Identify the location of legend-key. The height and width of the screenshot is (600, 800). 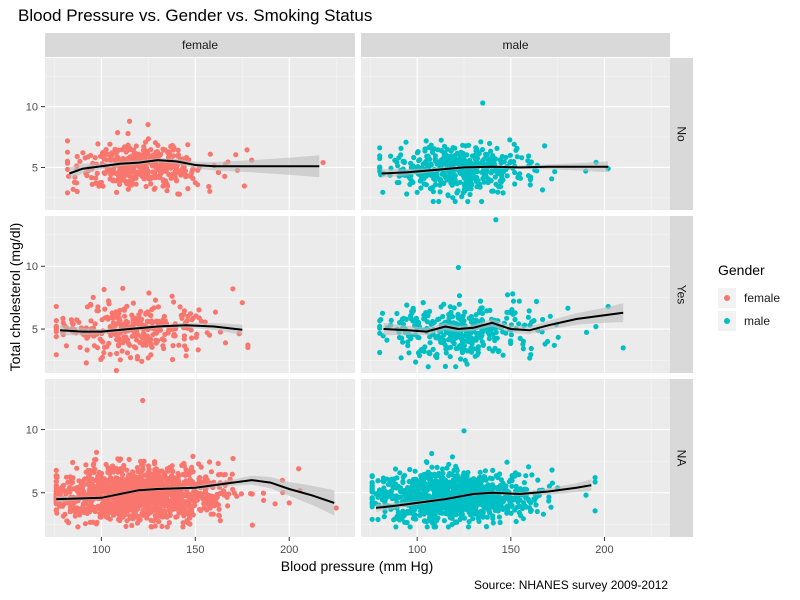
(727, 320).